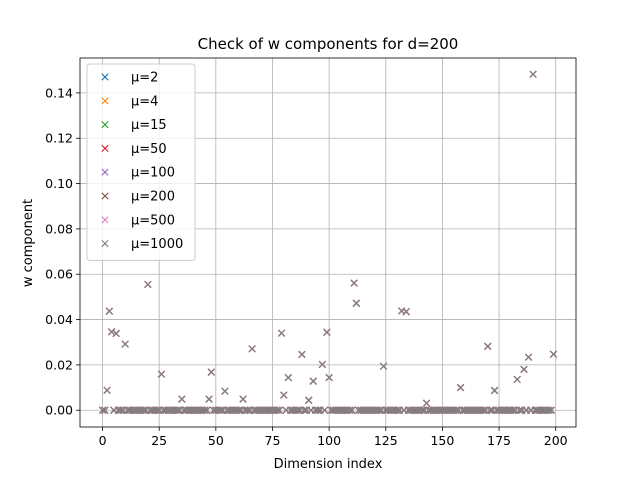 The height and width of the screenshot is (480, 640). I want to click on legend: μ=2 μ=4 μ=15 μ=50 μ=100 μ=200 μ=500 μ=1000, so click(141, 162).